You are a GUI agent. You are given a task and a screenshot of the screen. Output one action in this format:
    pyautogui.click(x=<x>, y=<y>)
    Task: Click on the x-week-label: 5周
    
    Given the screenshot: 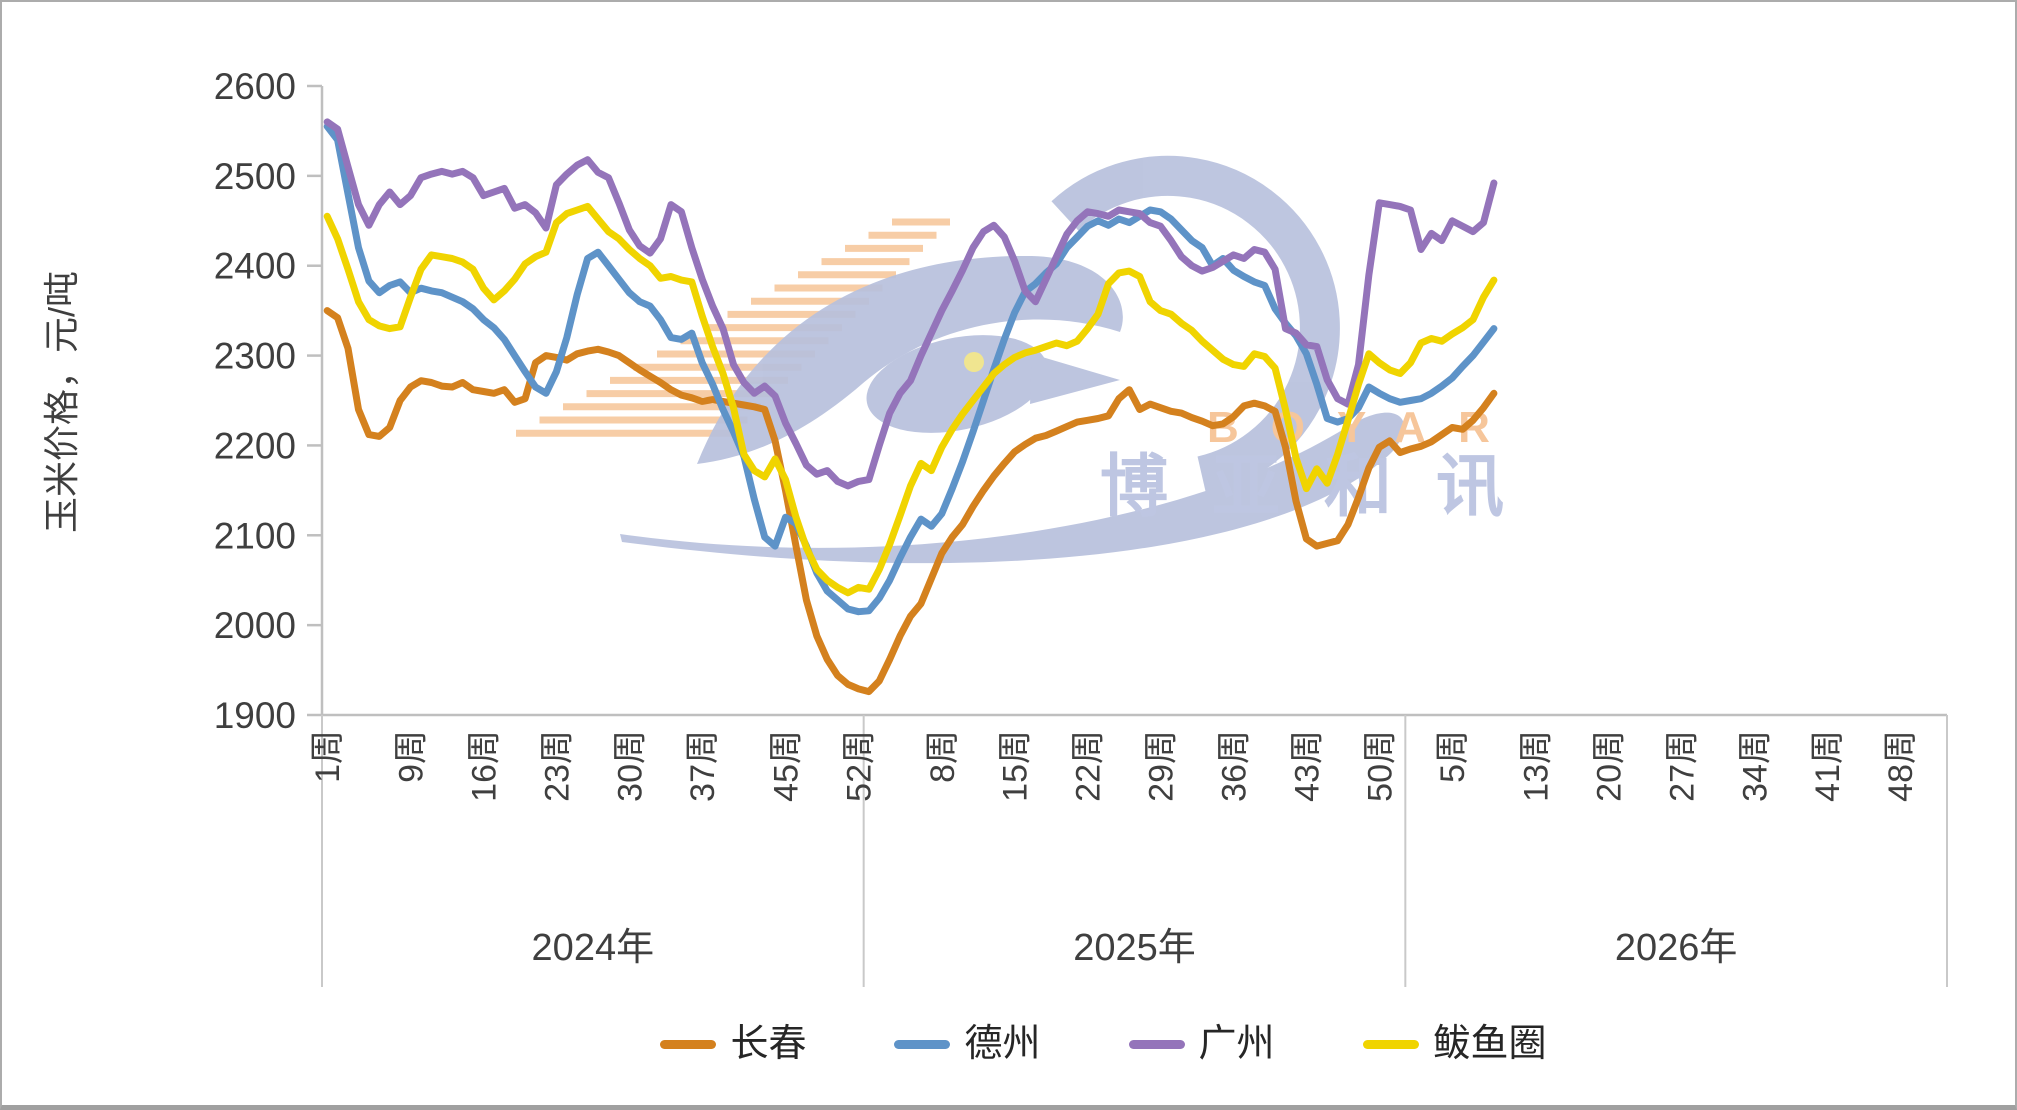 What is the action you would take?
    pyautogui.click(x=1453, y=756)
    